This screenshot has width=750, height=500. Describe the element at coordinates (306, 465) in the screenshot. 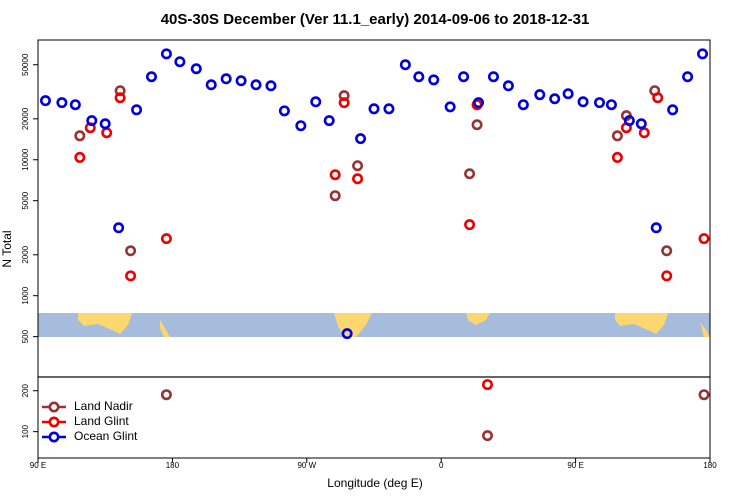

I see `x-tick-label: 90 W` at that location.